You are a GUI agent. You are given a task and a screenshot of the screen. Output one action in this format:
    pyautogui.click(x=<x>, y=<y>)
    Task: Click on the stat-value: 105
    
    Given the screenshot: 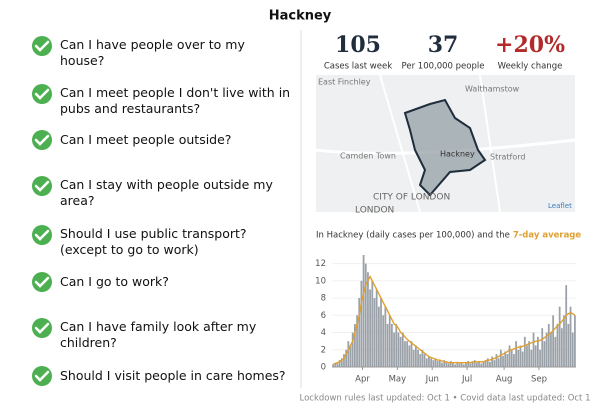 What is the action you would take?
    pyautogui.click(x=358, y=45)
    